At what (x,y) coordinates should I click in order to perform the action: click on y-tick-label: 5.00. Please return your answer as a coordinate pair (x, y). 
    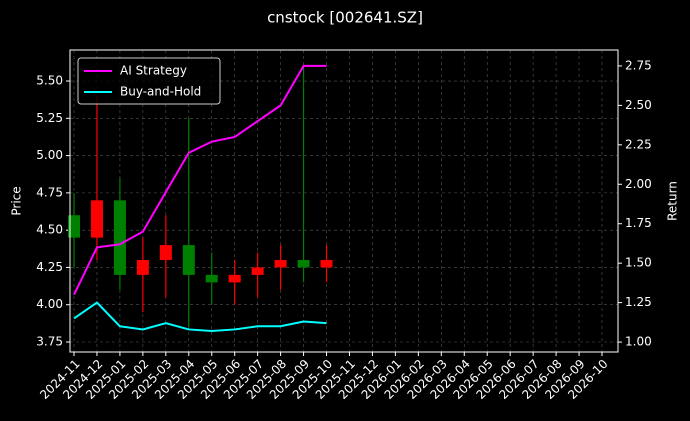
    Looking at the image, I should click on (49, 155).